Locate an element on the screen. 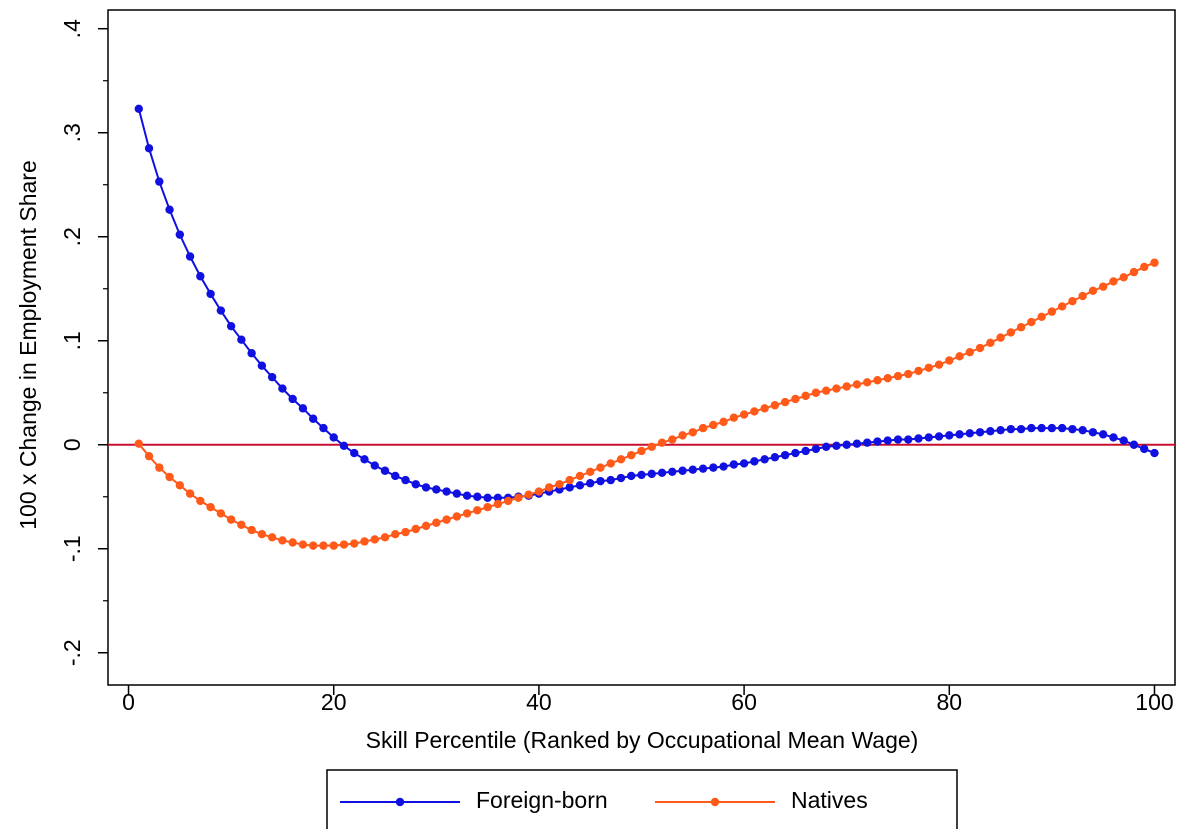 The height and width of the screenshot is (829, 1194). y-tick-label: 0 is located at coordinates (72, 444).